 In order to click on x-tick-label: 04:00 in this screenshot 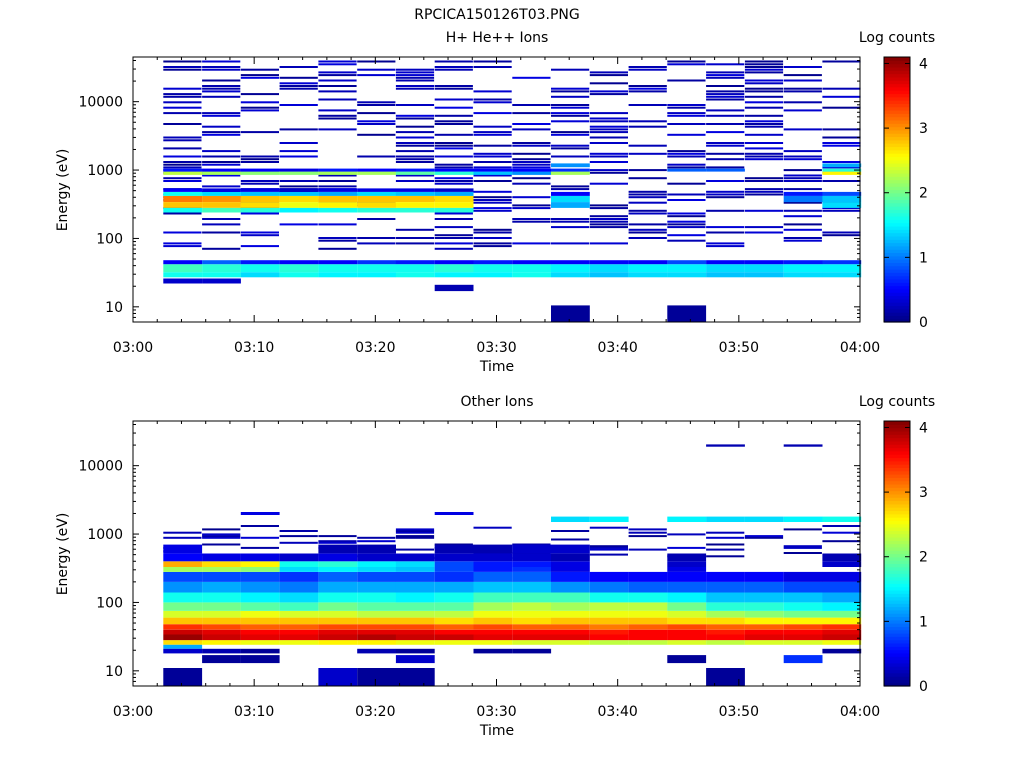, I will do `click(860, 712)`.